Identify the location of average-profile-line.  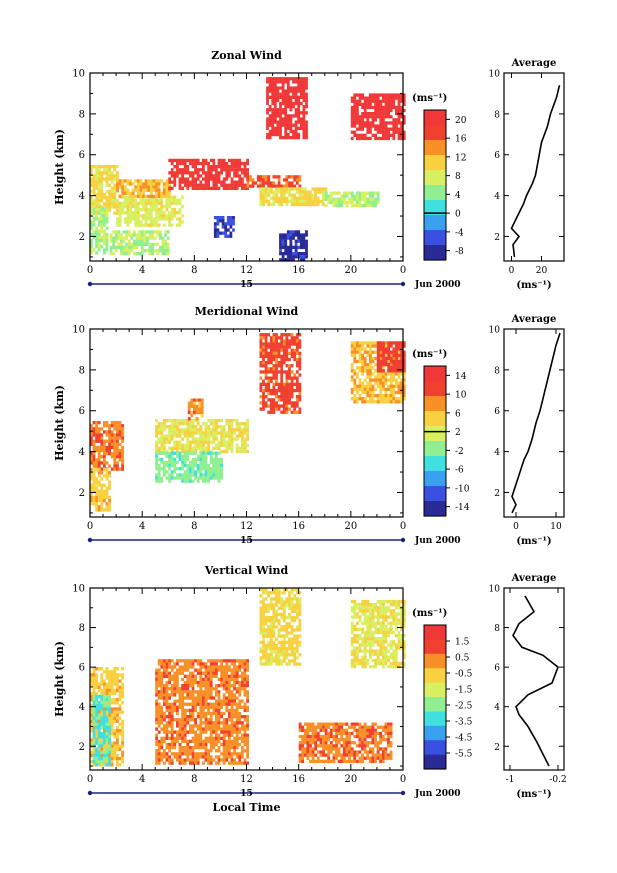
(536, 423).